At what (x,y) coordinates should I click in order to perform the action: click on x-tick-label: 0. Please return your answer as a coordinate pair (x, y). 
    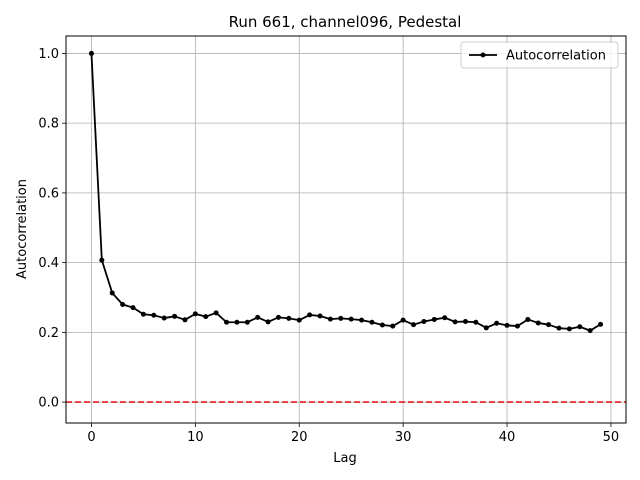
    Looking at the image, I should click on (91, 437).